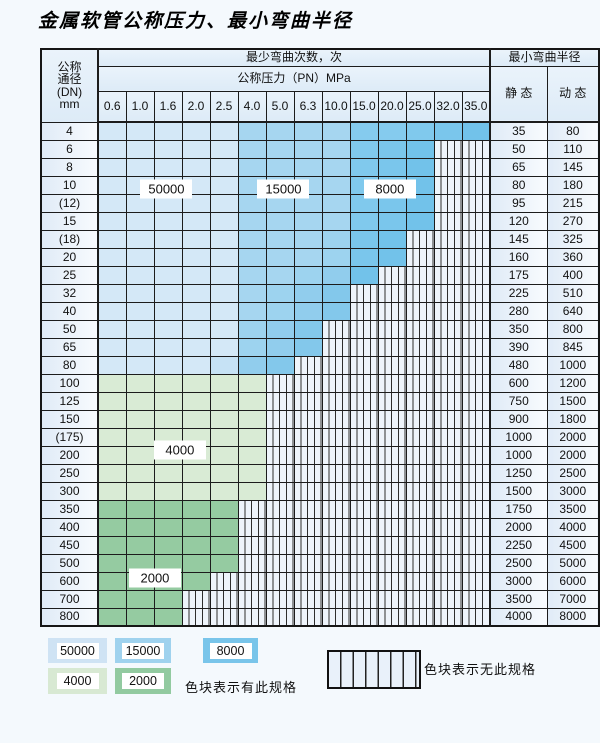 The width and height of the screenshot is (600, 743). What do you see at coordinates (69, 491) in the screenshot?
I see `dn-cell: 300` at bounding box center [69, 491].